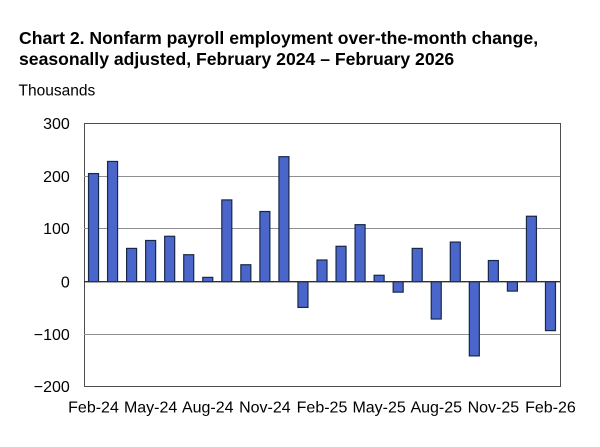 The height and width of the screenshot is (447, 600). I want to click on svg-text: May-25, so click(378, 408).